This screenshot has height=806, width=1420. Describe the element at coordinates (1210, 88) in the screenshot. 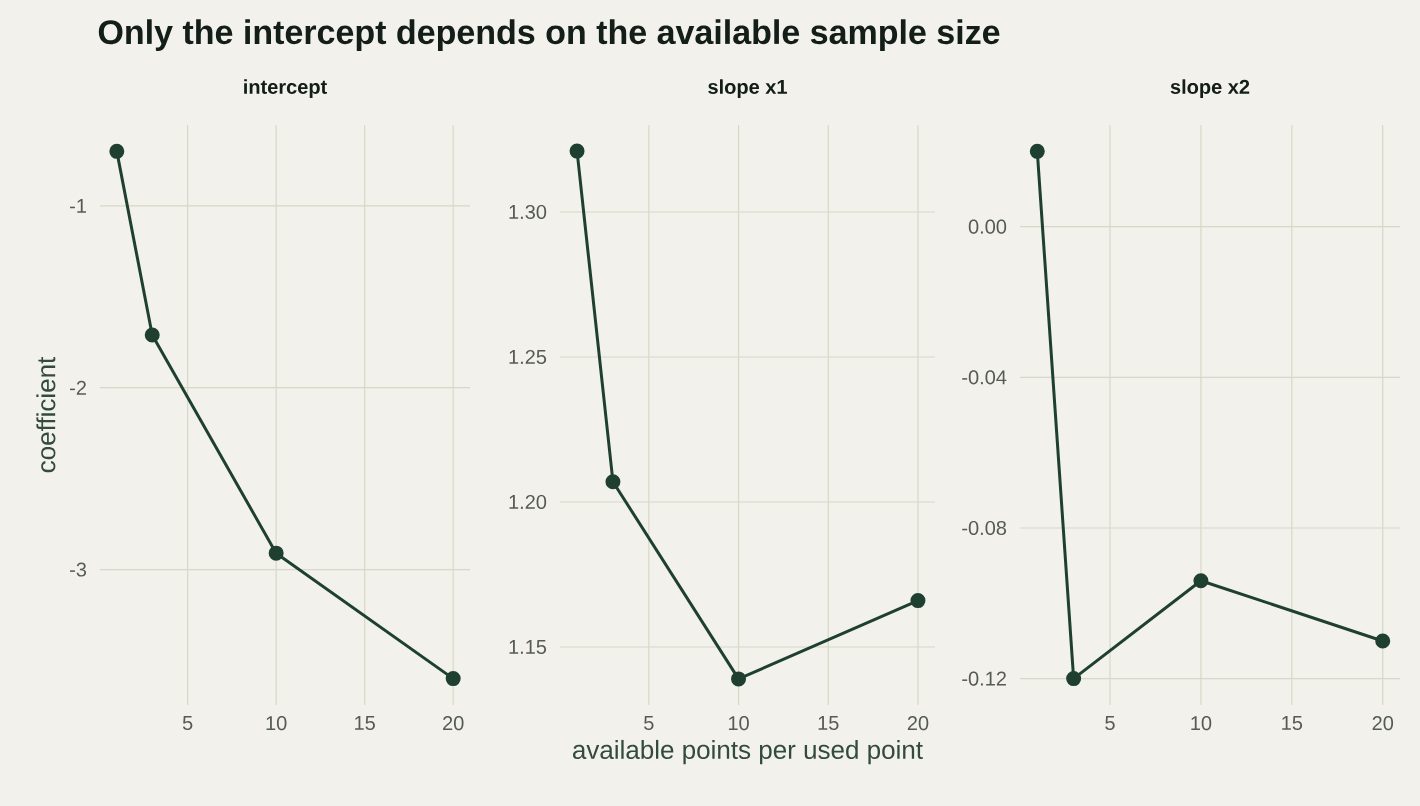

I see `chart-title: slope x2` at that location.